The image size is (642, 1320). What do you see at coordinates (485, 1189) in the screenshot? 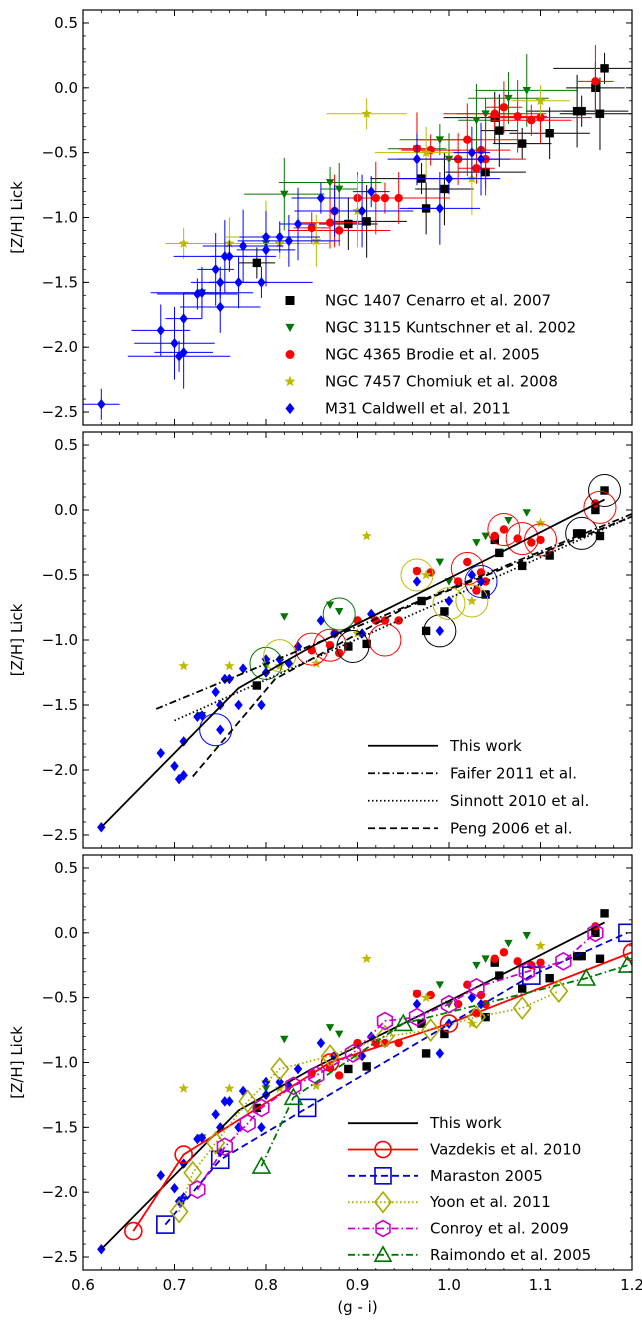
I see `legend-background` at bounding box center [485, 1189].